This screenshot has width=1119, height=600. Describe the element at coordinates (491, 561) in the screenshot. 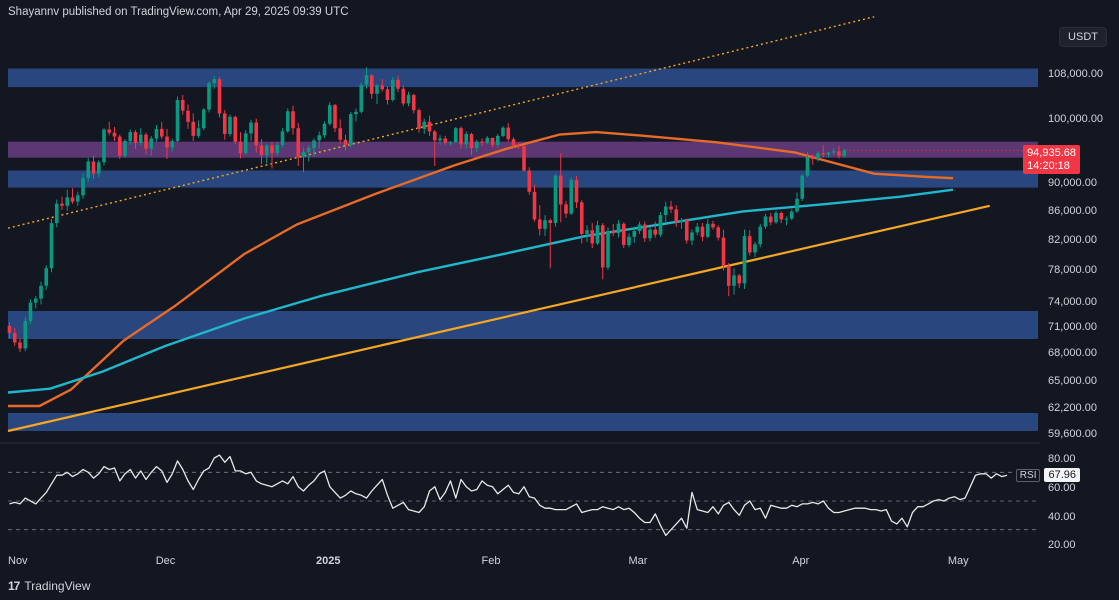

I see `time-tick-label: Feb` at that location.